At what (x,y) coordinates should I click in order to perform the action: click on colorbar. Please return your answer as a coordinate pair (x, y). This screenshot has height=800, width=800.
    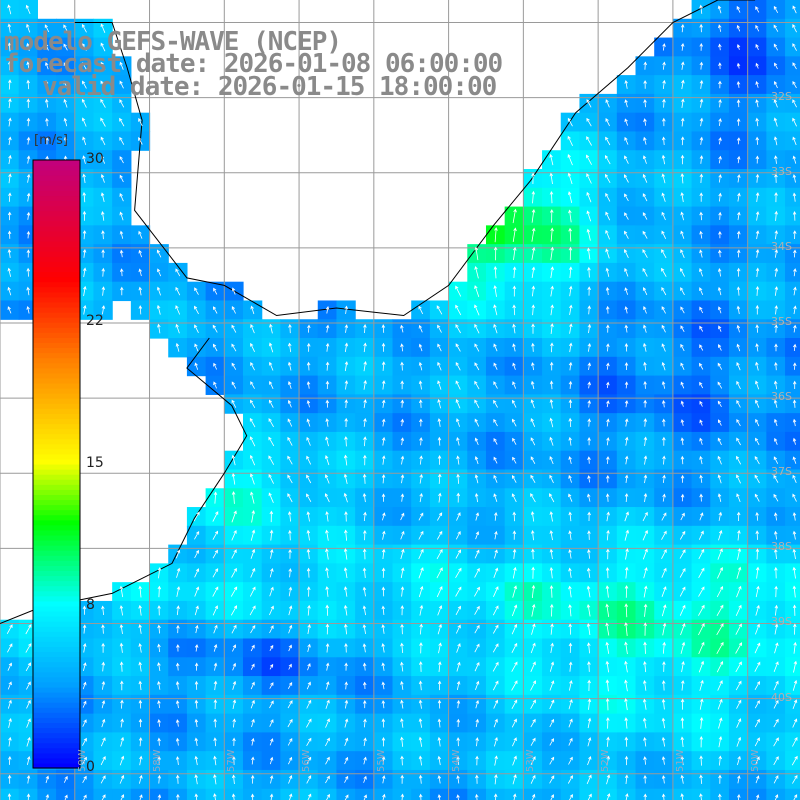
    Looking at the image, I should click on (56, 464).